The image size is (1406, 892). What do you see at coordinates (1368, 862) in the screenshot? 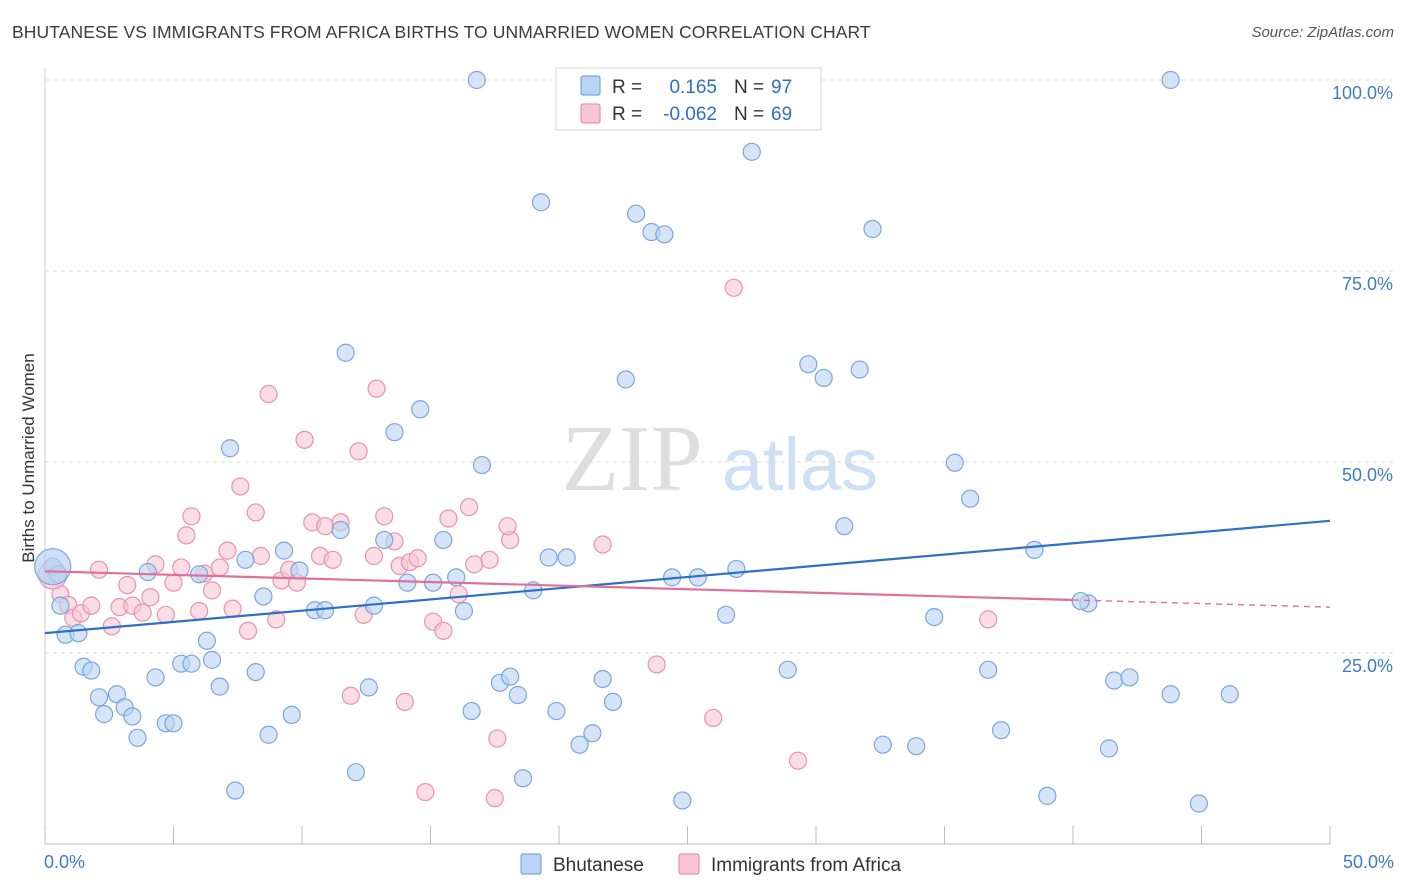
I see `x-tick-label-max: 50.0%` at bounding box center [1368, 862].